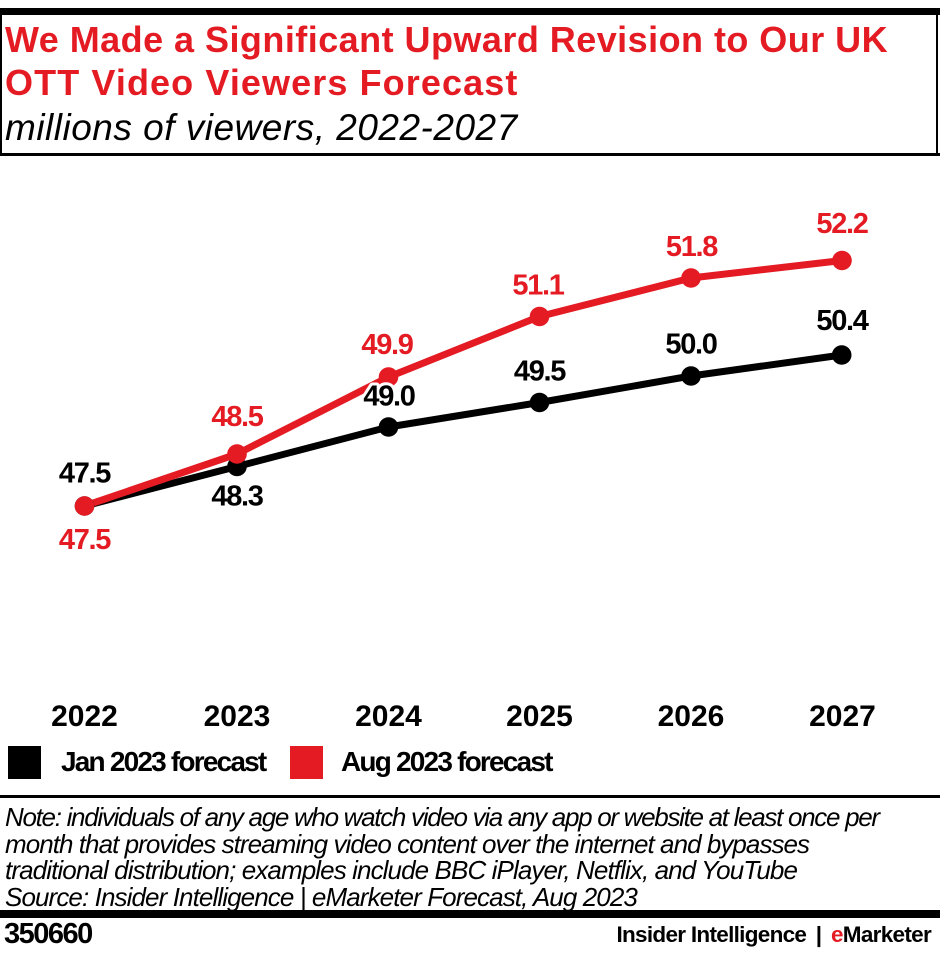  Describe the element at coordinates (842, 716) in the screenshot. I see `svg-text: 2027` at that location.